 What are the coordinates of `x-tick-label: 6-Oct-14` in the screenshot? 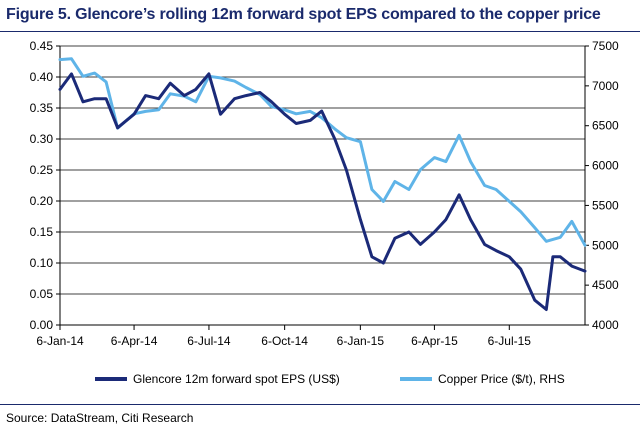 It's located at (284, 341).